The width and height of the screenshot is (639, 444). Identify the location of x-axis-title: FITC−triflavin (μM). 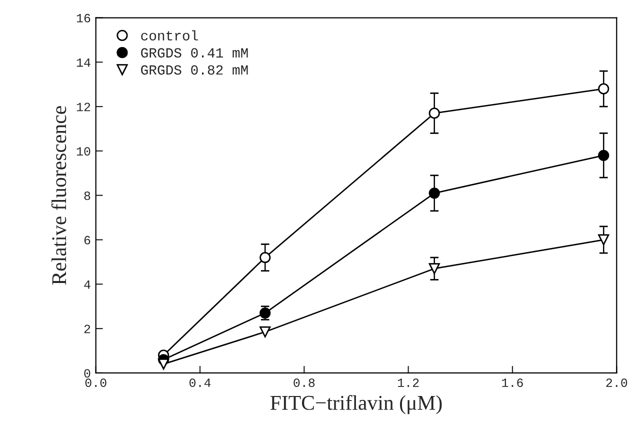
(356, 404).